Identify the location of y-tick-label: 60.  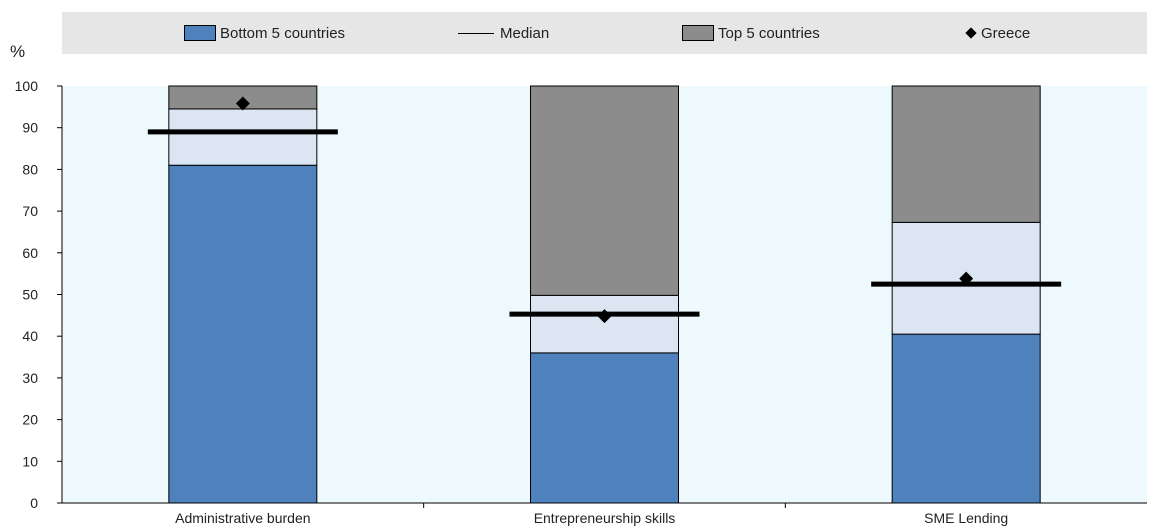
(30, 253).